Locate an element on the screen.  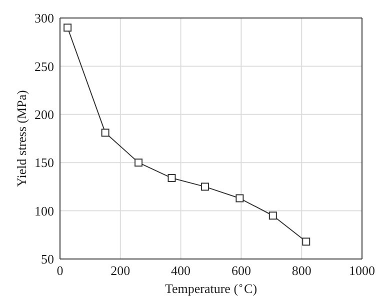
x-tick-label: 800 is located at coordinates (302, 270).